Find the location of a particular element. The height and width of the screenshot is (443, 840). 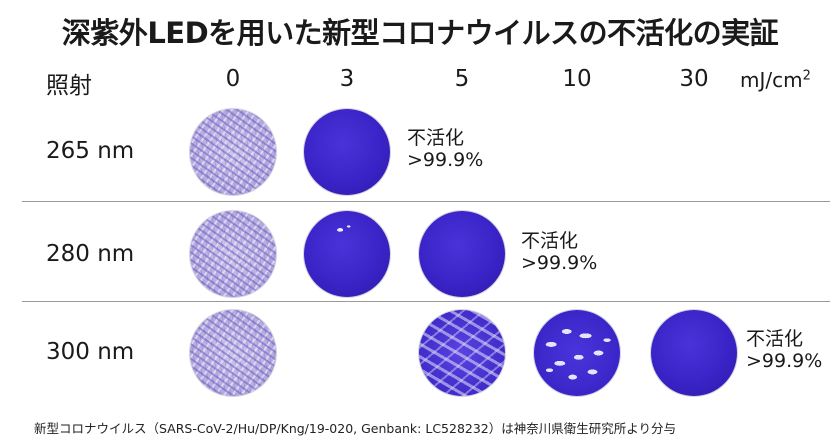

inactivation-note-300nm: 不活化 >99.9% is located at coordinates (784, 350).